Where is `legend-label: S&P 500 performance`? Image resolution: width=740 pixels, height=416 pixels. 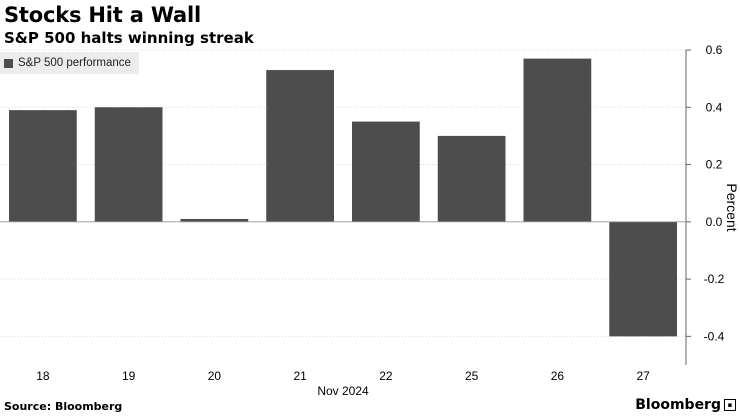
legend-label: S&P 500 performance is located at coordinates (74, 63).